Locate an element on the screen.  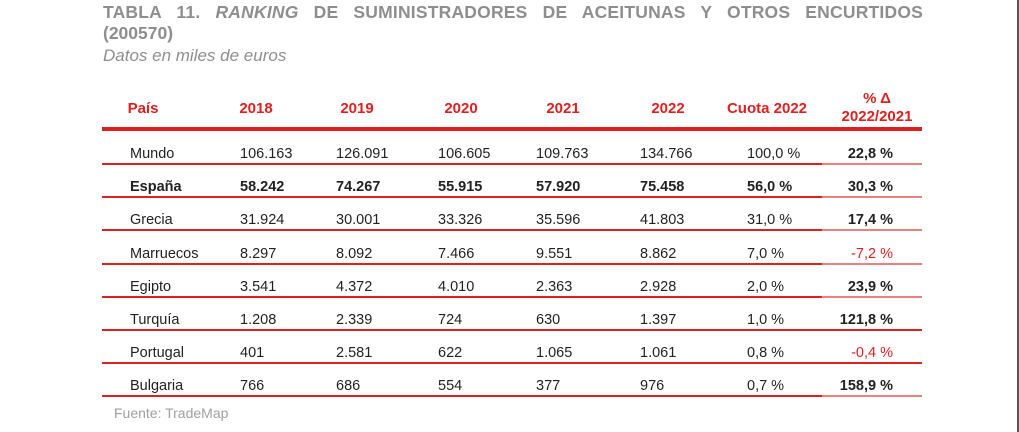
value-cell-2019: 2.339 is located at coordinates (354, 320).